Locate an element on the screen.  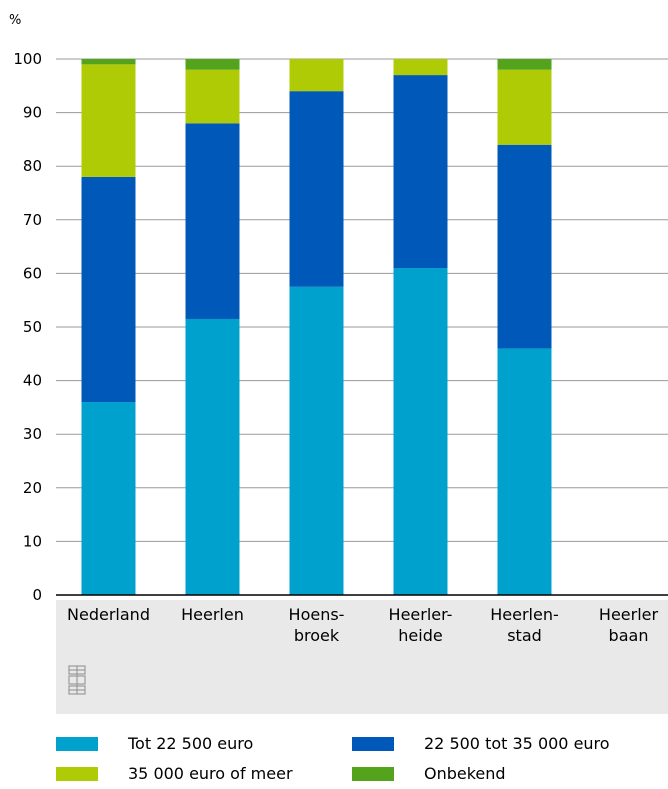
y-axis-unit-label: % is located at coordinates (15, 20).